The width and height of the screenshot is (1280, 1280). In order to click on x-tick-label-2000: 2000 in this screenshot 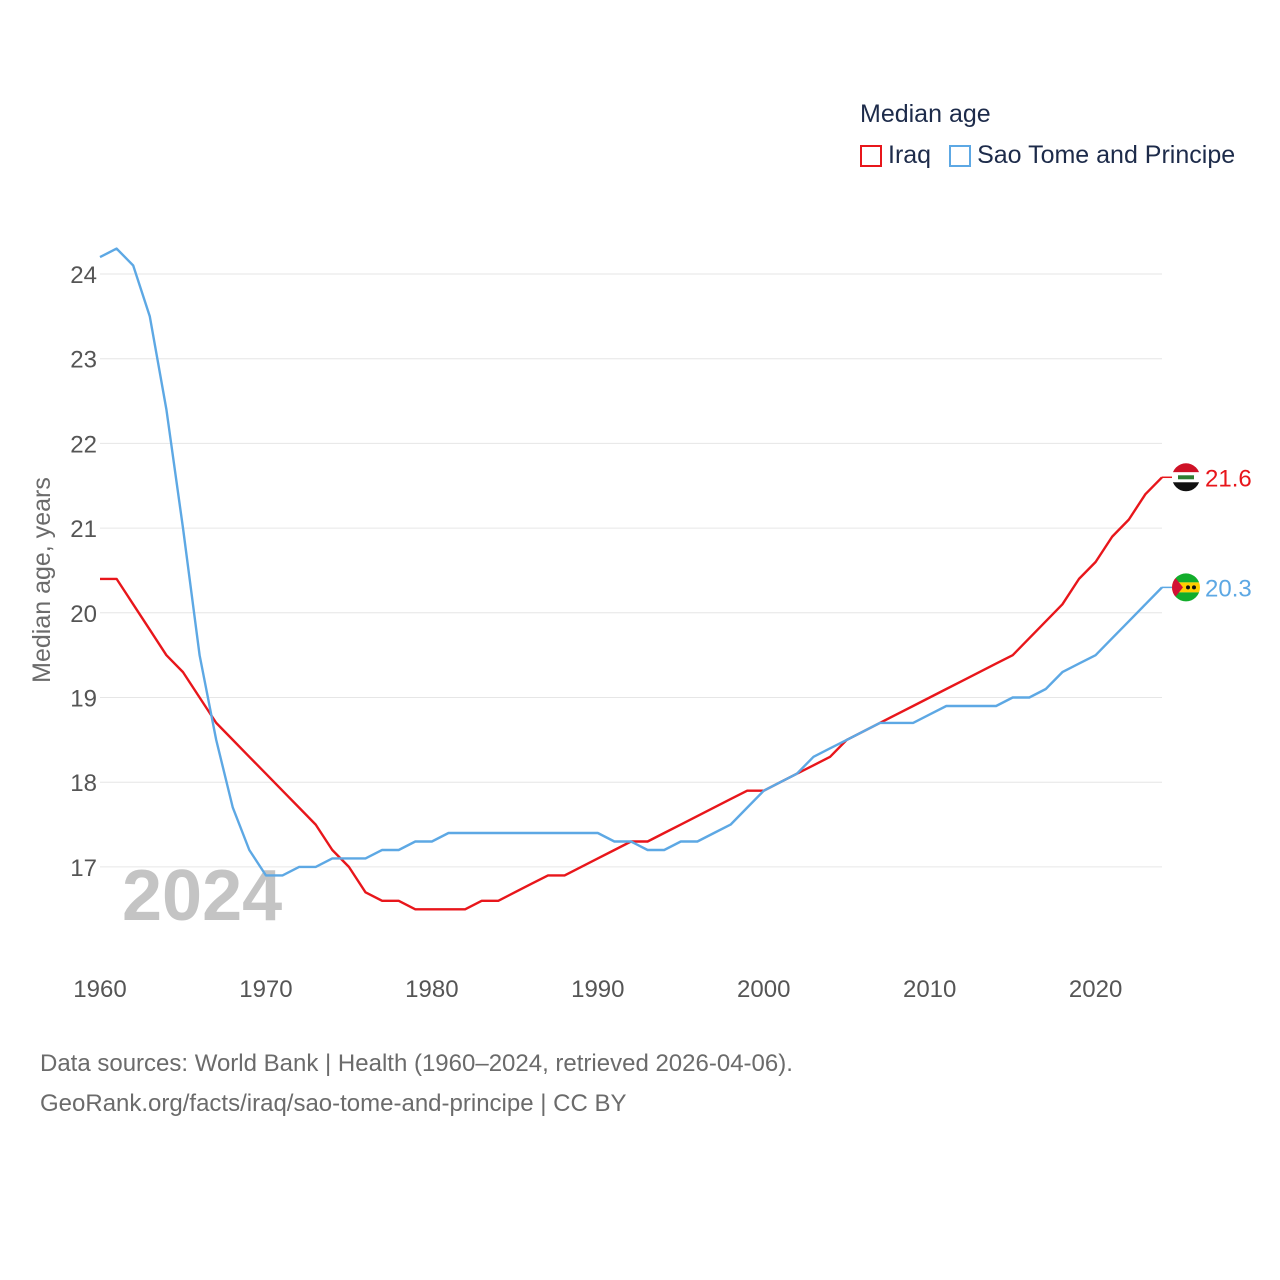, I will do `click(763, 989)`.